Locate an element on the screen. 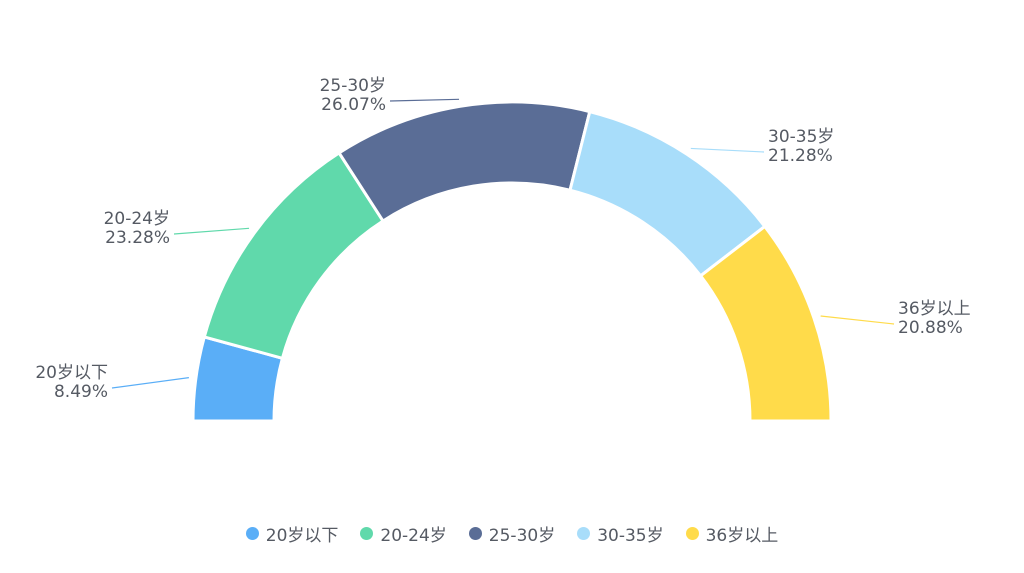  legend-item-under-20: 20岁以下 is located at coordinates (292, 533).